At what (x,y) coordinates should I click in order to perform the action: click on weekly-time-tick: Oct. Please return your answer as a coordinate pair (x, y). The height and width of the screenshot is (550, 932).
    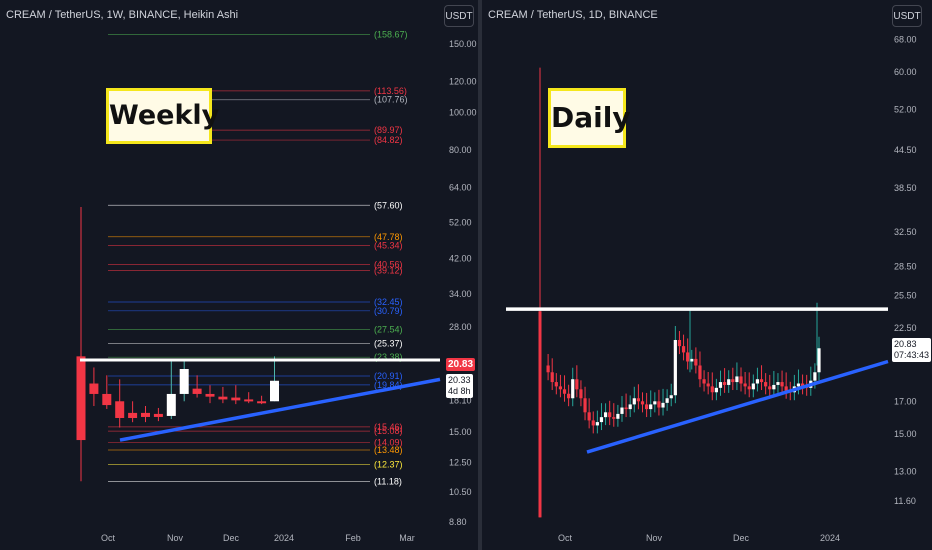
    Looking at the image, I should click on (108, 538).